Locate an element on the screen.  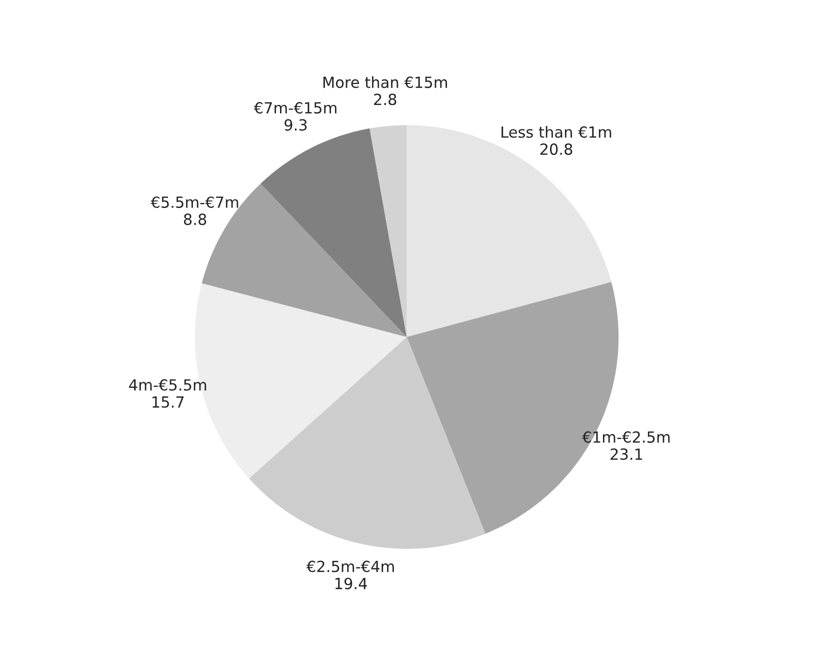
slice-label: Less than €1m is located at coordinates (557, 132).